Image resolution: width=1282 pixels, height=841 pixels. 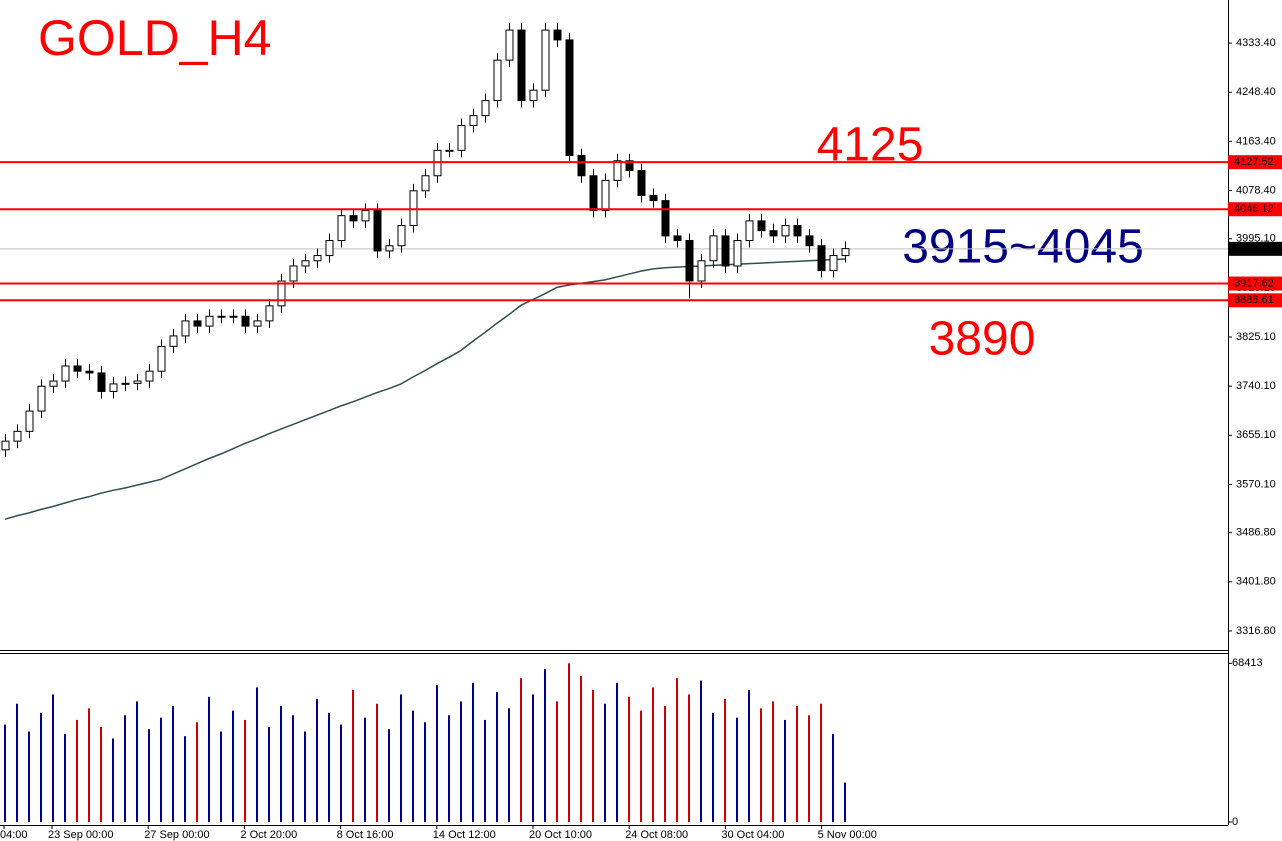 What do you see at coordinates (268, 835) in the screenshot?
I see `x-tick-label: 2 Oct 20:00` at bounding box center [268, 835].